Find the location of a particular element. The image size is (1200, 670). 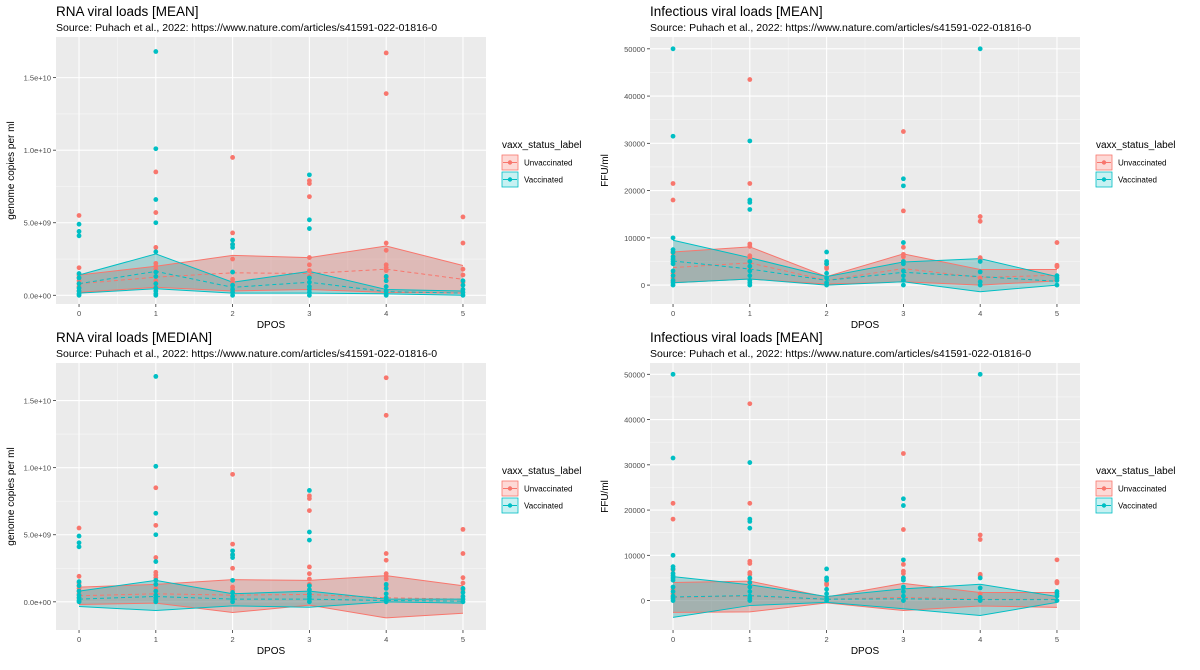

center-line-unvaccinated is located at coordinates (271, 596).